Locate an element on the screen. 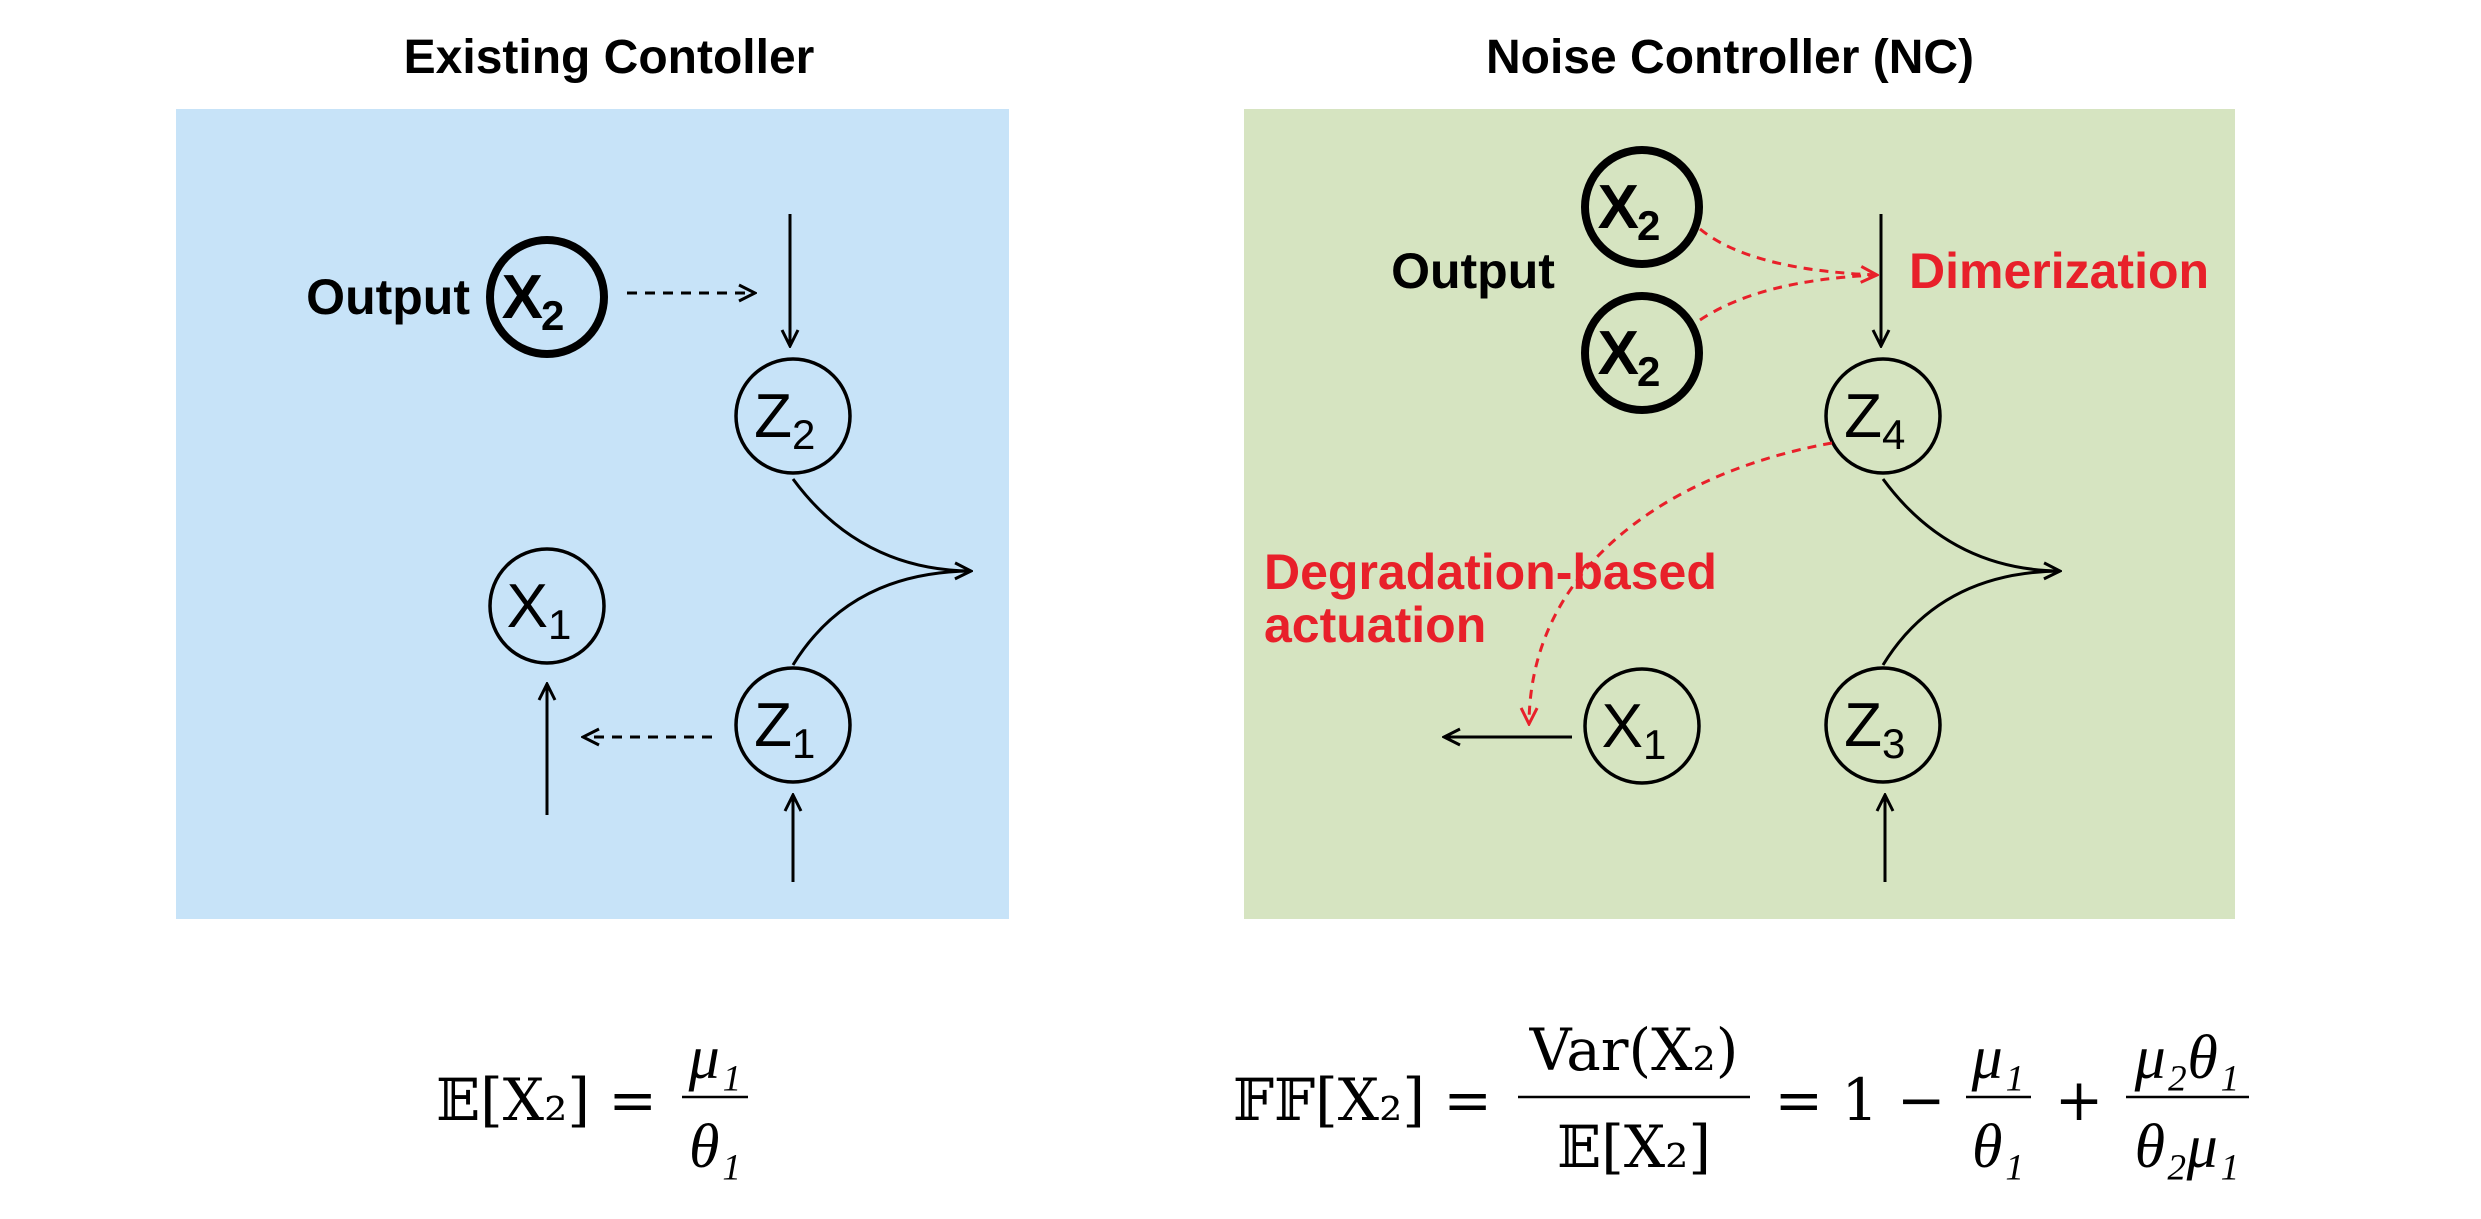  node-z2: Z 2 is located at coordinates (793, 416).